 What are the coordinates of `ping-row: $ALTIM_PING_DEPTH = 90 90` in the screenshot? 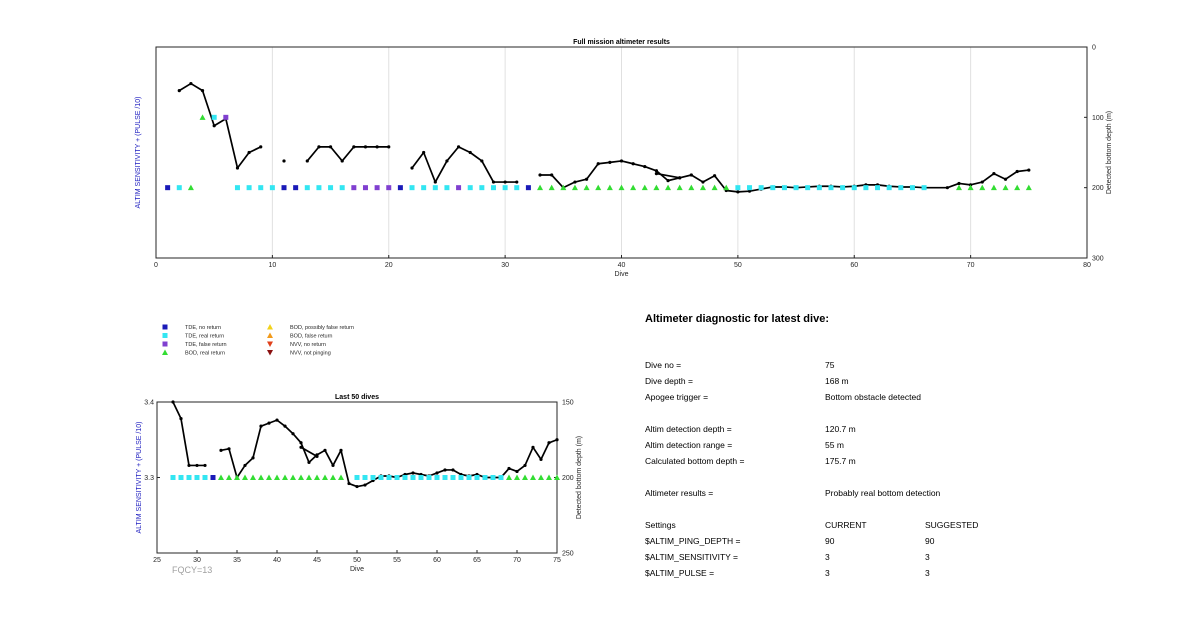 It's located at (855, 541).